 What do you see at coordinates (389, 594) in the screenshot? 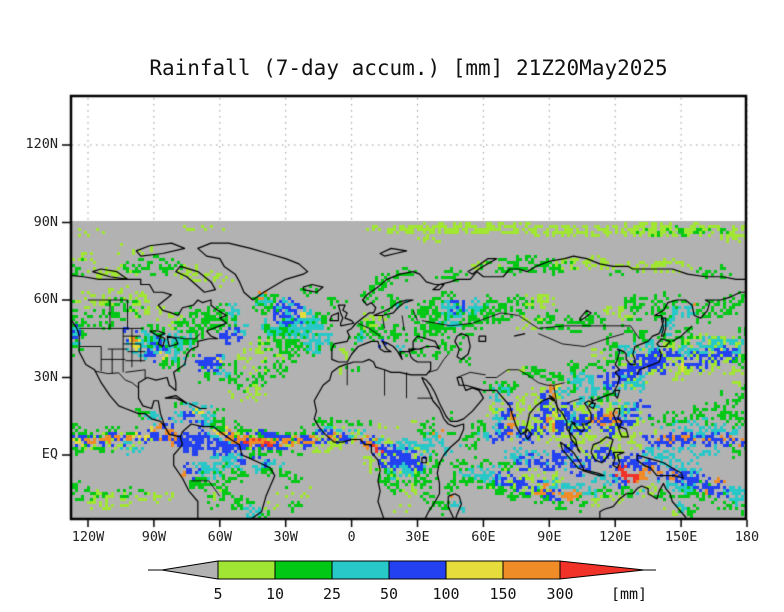
I see `legend-label-50: 50` at bounding box center [389, 594].